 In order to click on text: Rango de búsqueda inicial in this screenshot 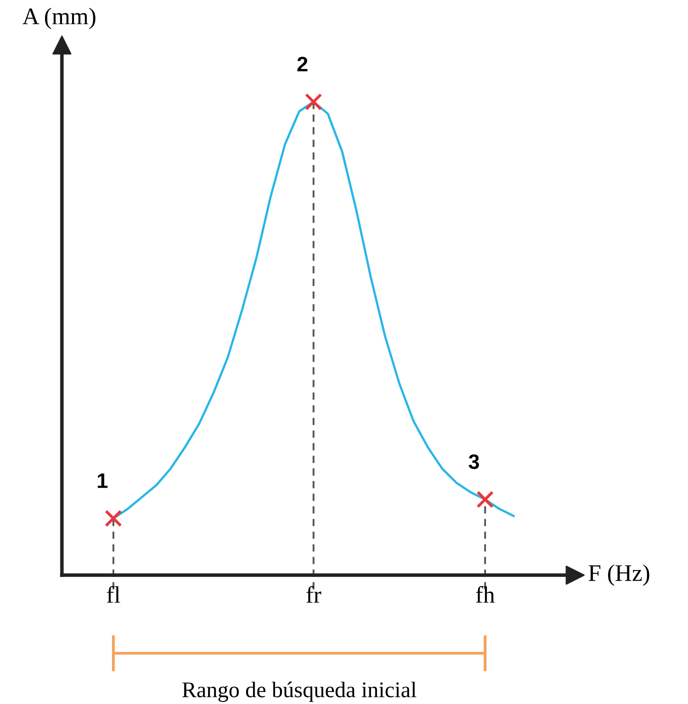, I will do `click(299, 692)`.